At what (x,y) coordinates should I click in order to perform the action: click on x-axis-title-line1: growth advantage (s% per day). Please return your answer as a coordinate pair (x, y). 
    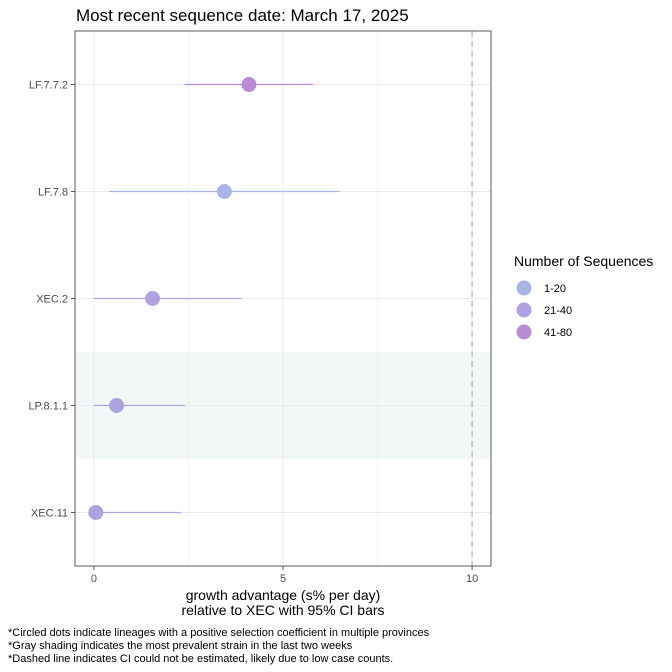
    Looking at the image, I should click on (283, 595).